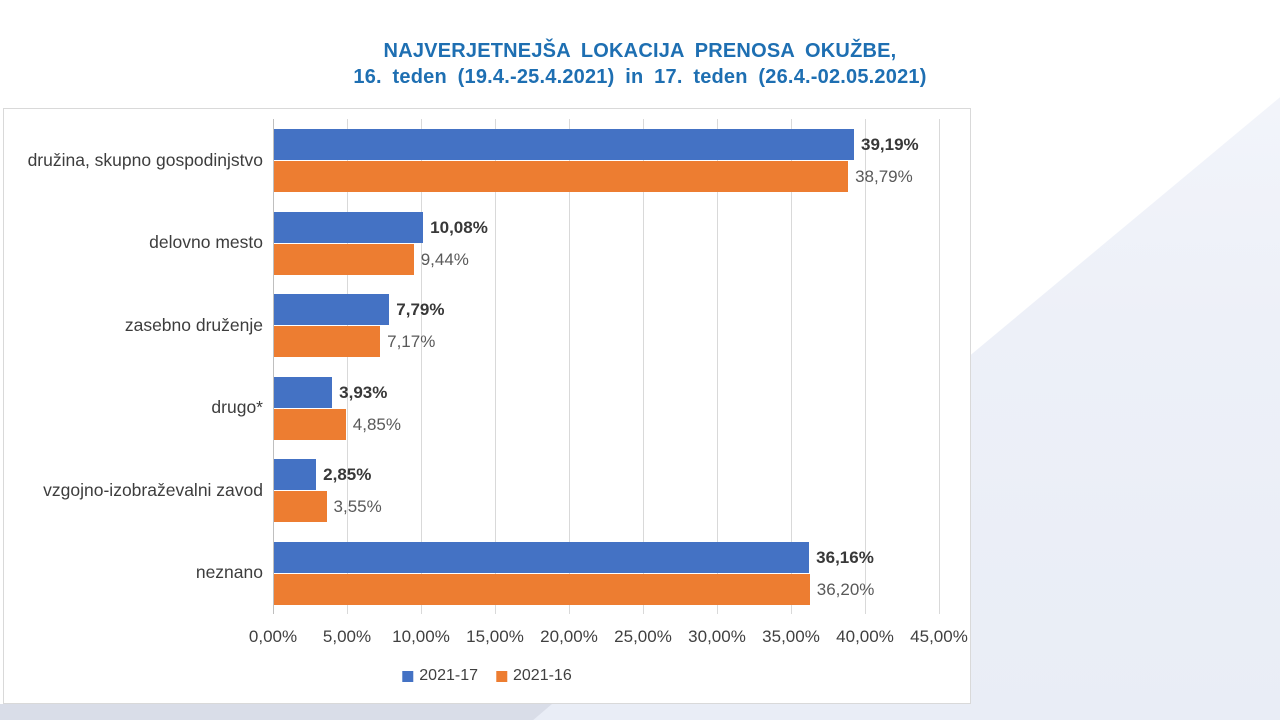  I want to click on bar-value-label: 38,79%, so click(884, 176).